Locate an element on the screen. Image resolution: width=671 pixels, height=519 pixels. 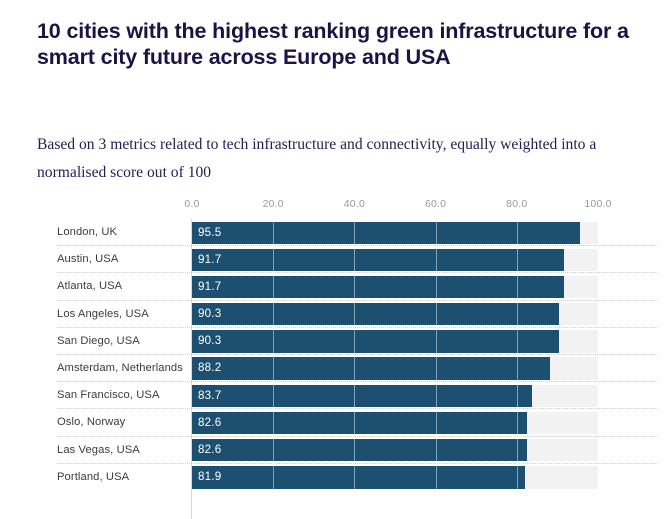
category-label: Oslo, Norway is located at coordinates (91, 422).